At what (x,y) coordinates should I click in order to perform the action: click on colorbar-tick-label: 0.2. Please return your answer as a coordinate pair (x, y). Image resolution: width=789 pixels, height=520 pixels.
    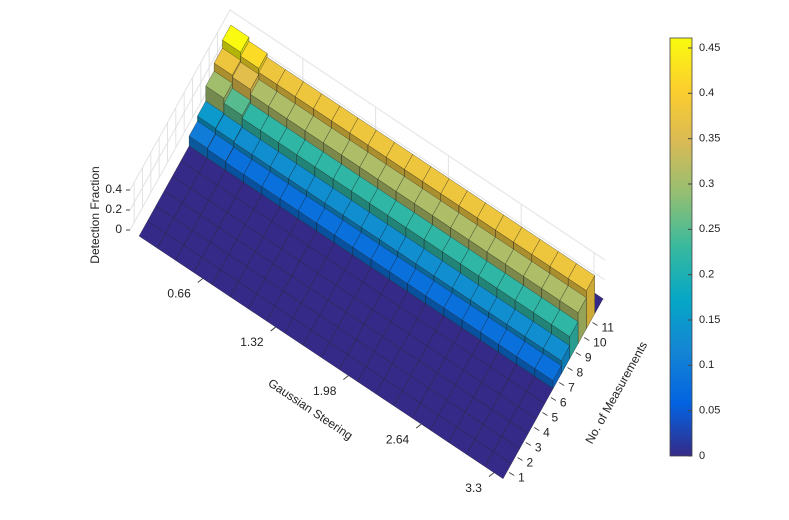
    Looking at the image, I should click on (706, 275).